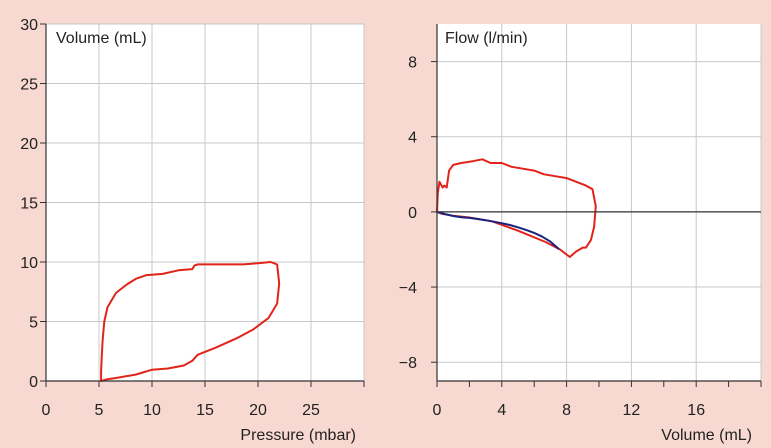  Describe the element at coordinates (33, 323) in the screenshot. I see `y-tick-label: 5` at that location.